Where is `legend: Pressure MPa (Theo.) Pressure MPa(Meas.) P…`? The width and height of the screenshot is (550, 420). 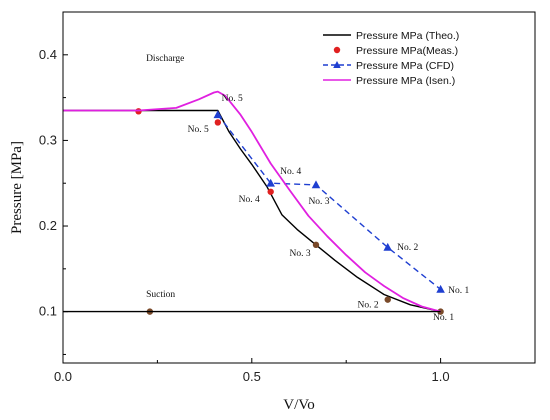 legend: Pressure MPa (Theo.) Pressure MPa(Meas.) P… is located at coordinates (391, 58).